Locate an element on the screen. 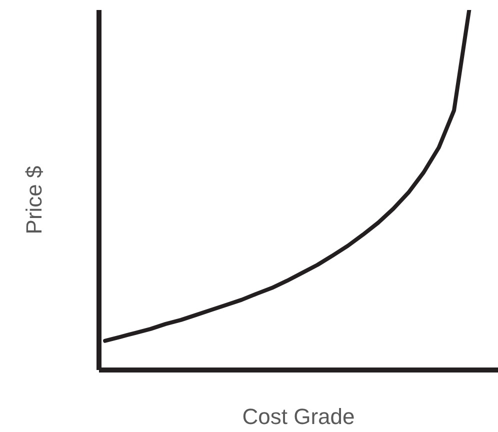 This screenshot has height=432, width=498. y-axis-title: Price $ is located at coordinates (34, 200).